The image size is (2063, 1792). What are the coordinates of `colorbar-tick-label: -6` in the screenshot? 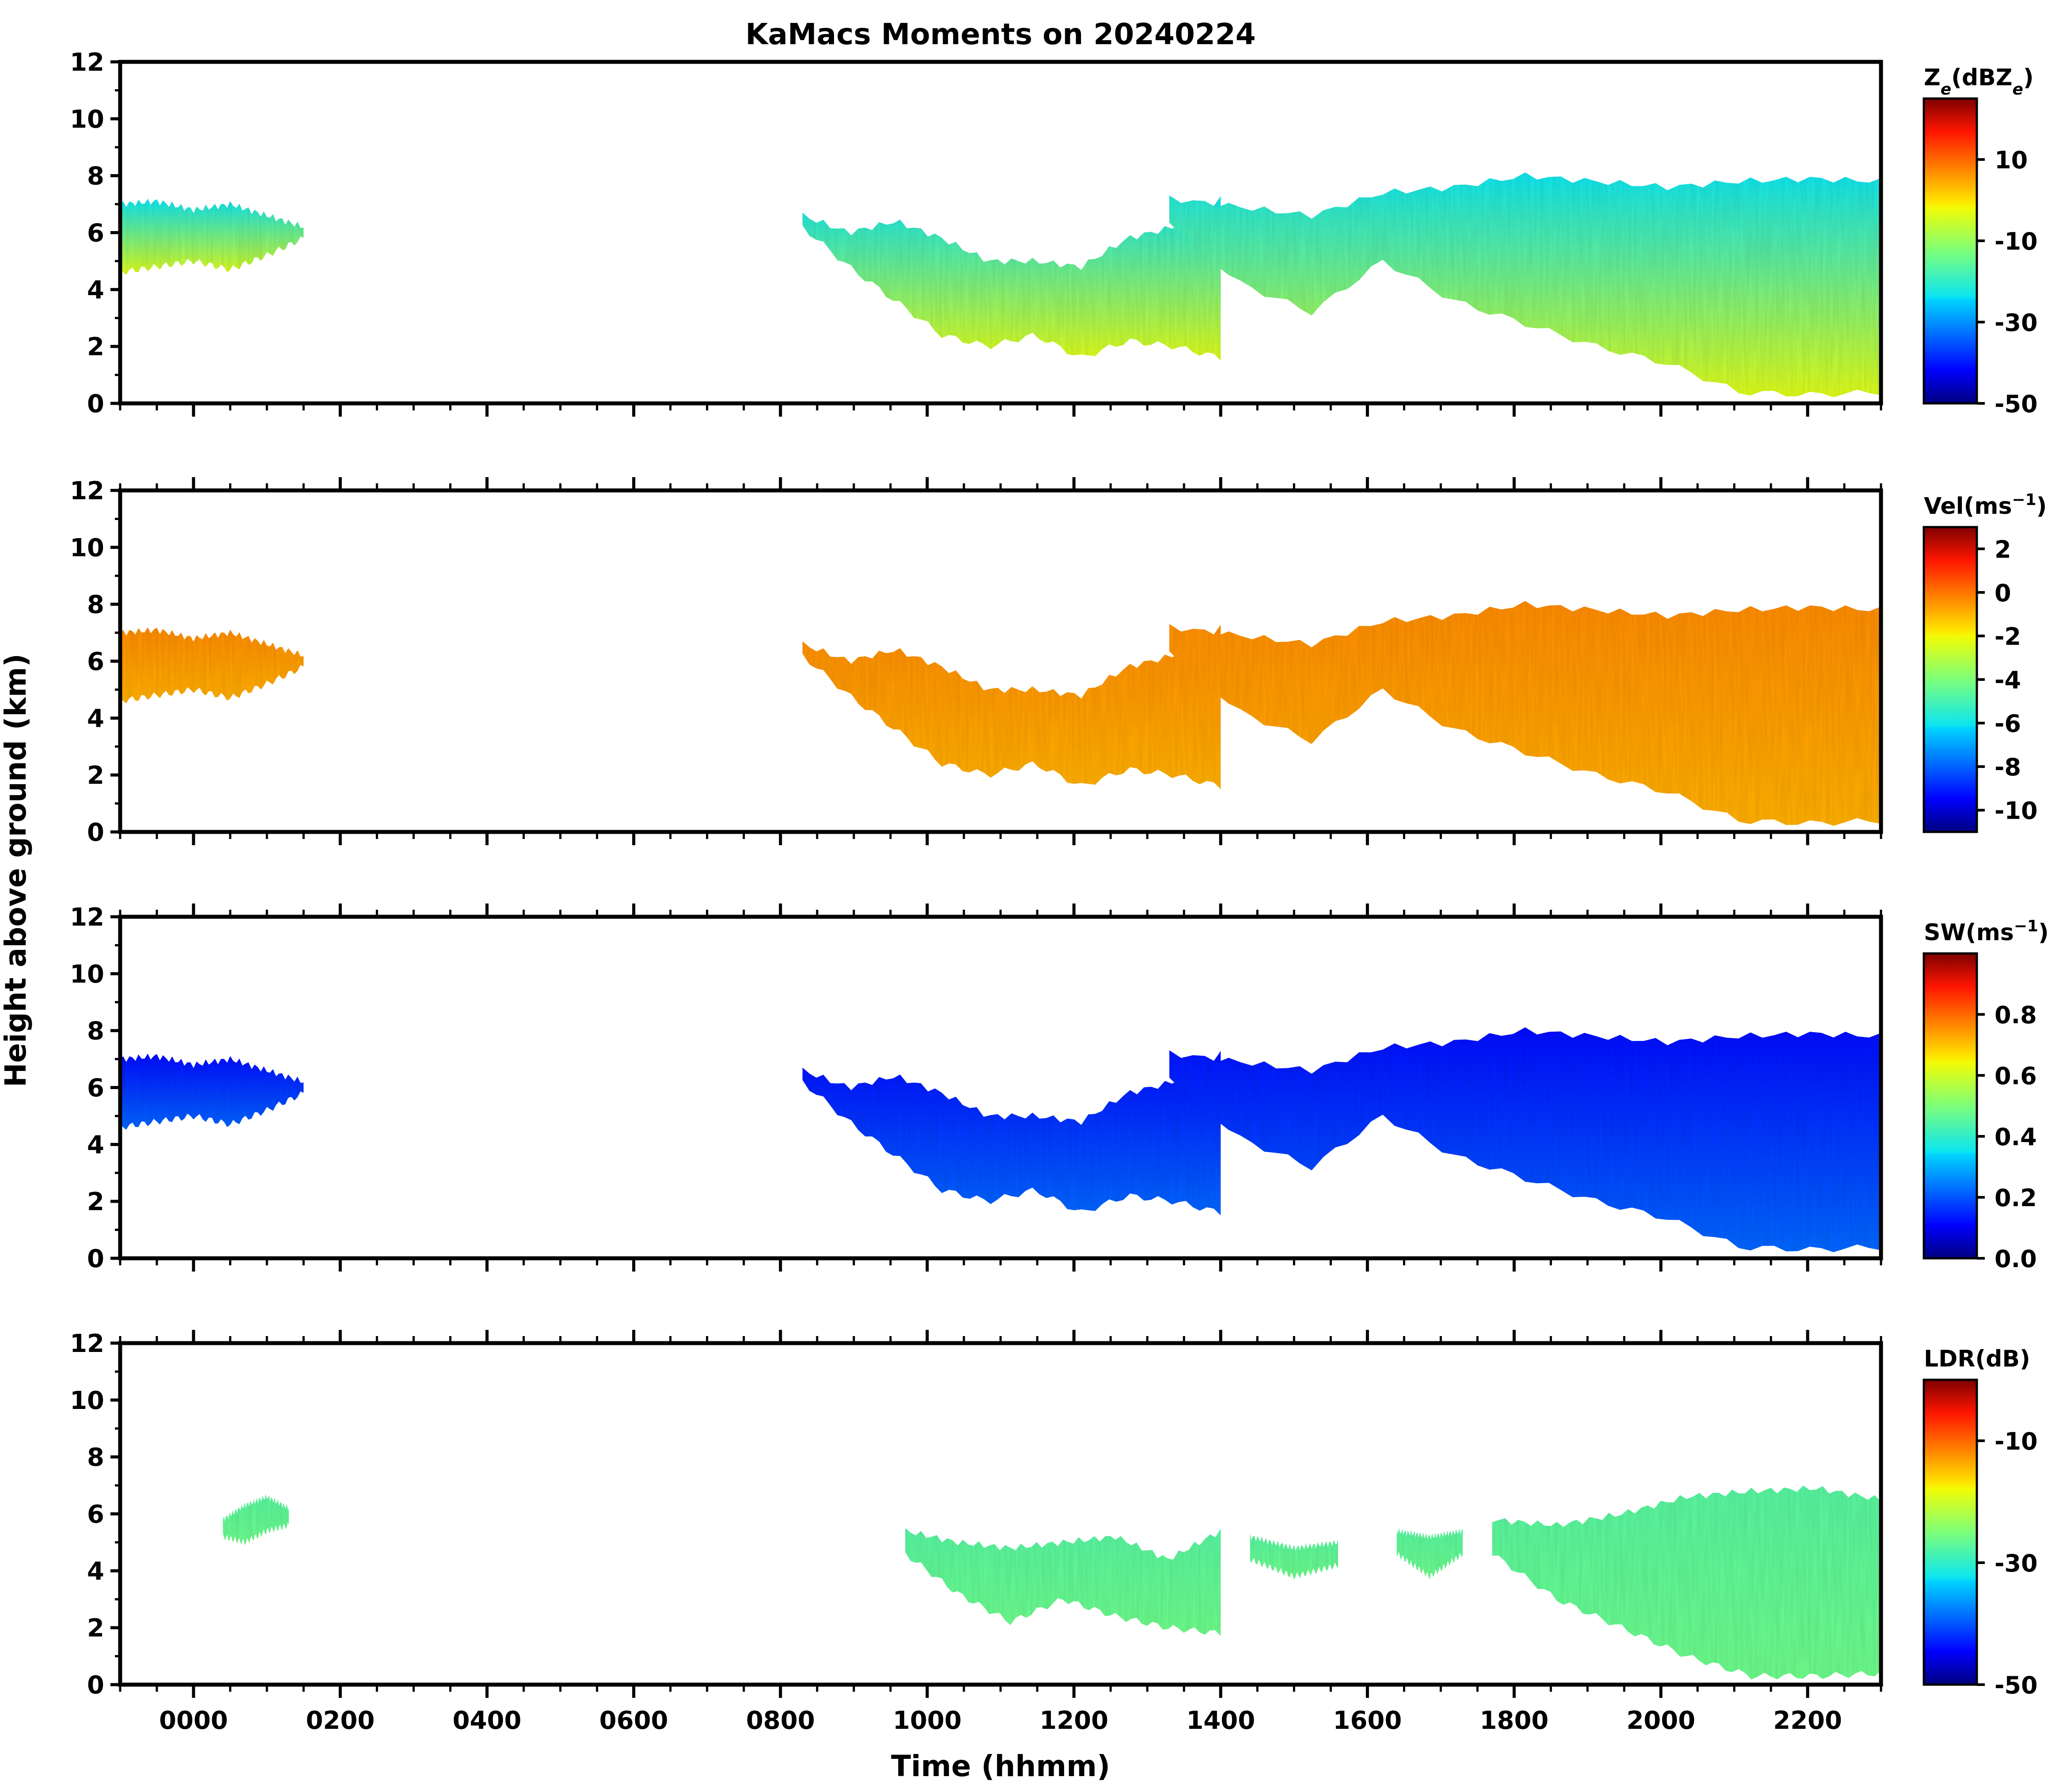 It's located at (2008, 724).